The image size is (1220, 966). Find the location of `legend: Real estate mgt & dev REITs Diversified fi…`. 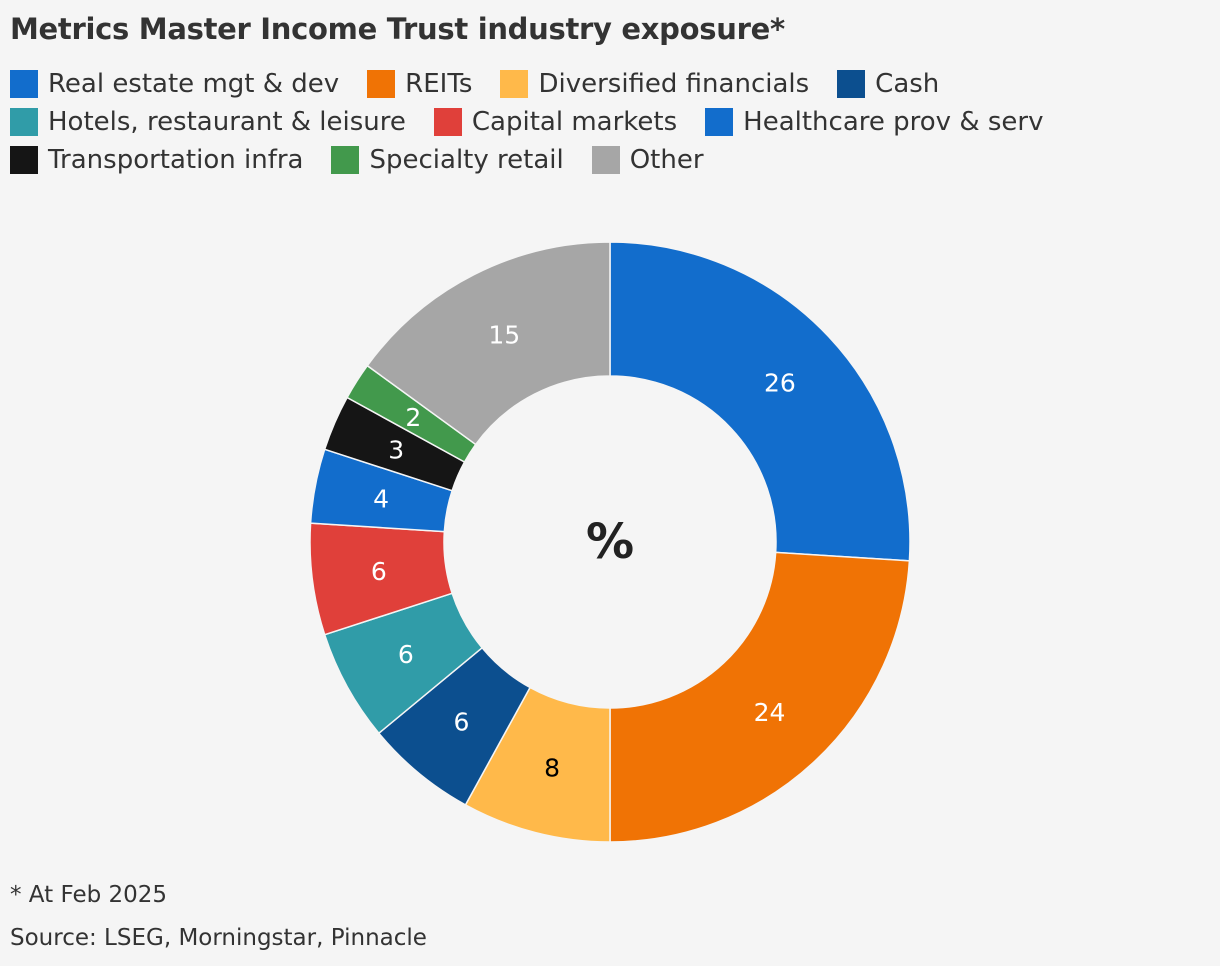

legend: Real estate mgt & dev REITs Diversified fi… is located at coordinates (610, 122).